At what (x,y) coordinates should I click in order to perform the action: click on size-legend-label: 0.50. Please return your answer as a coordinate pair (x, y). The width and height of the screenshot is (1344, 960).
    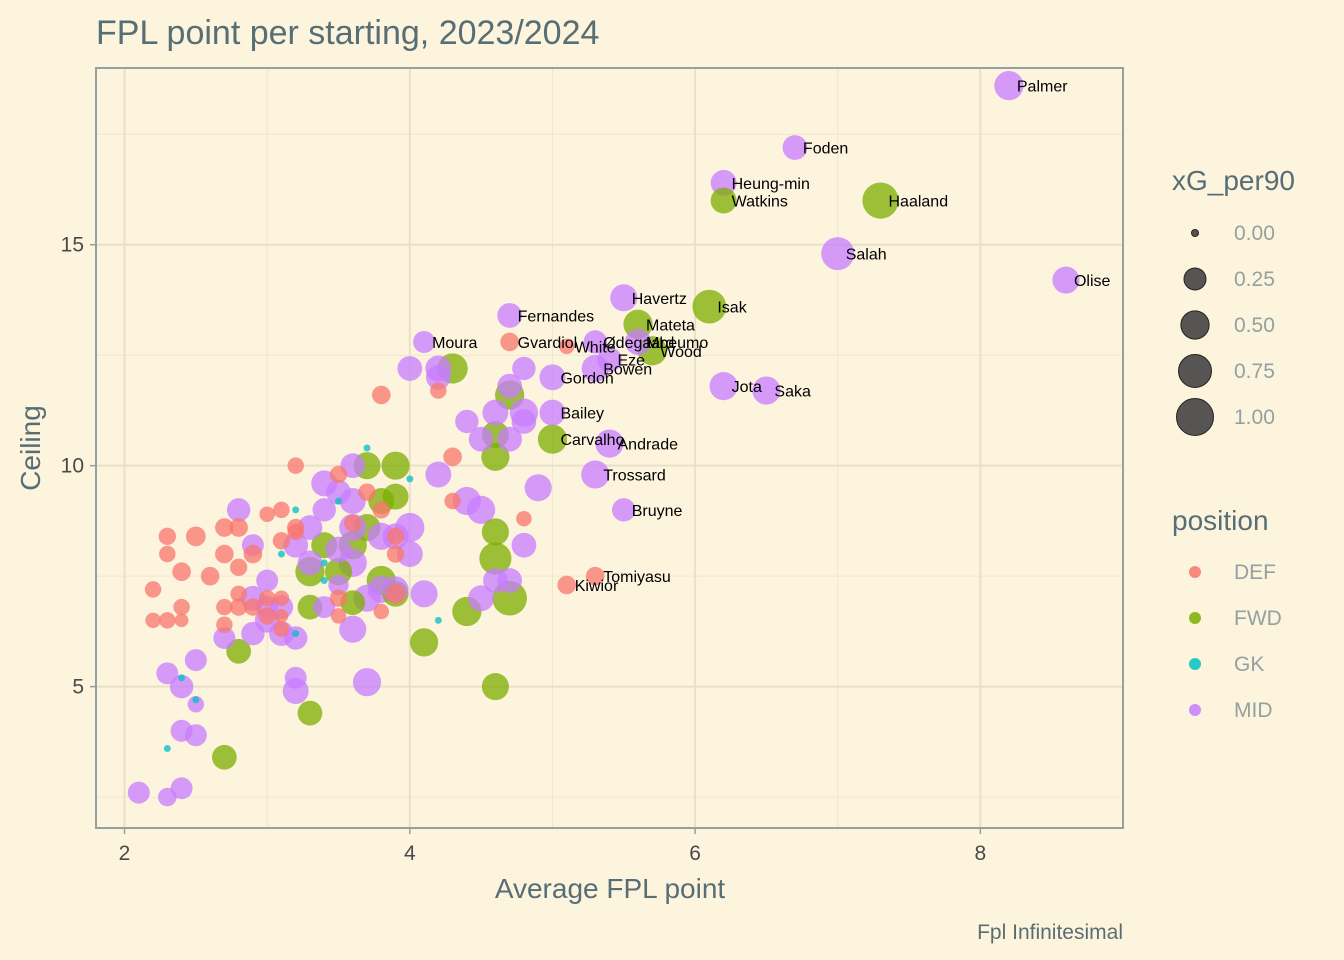
    Looking at the image, I should click on (1254, 325).